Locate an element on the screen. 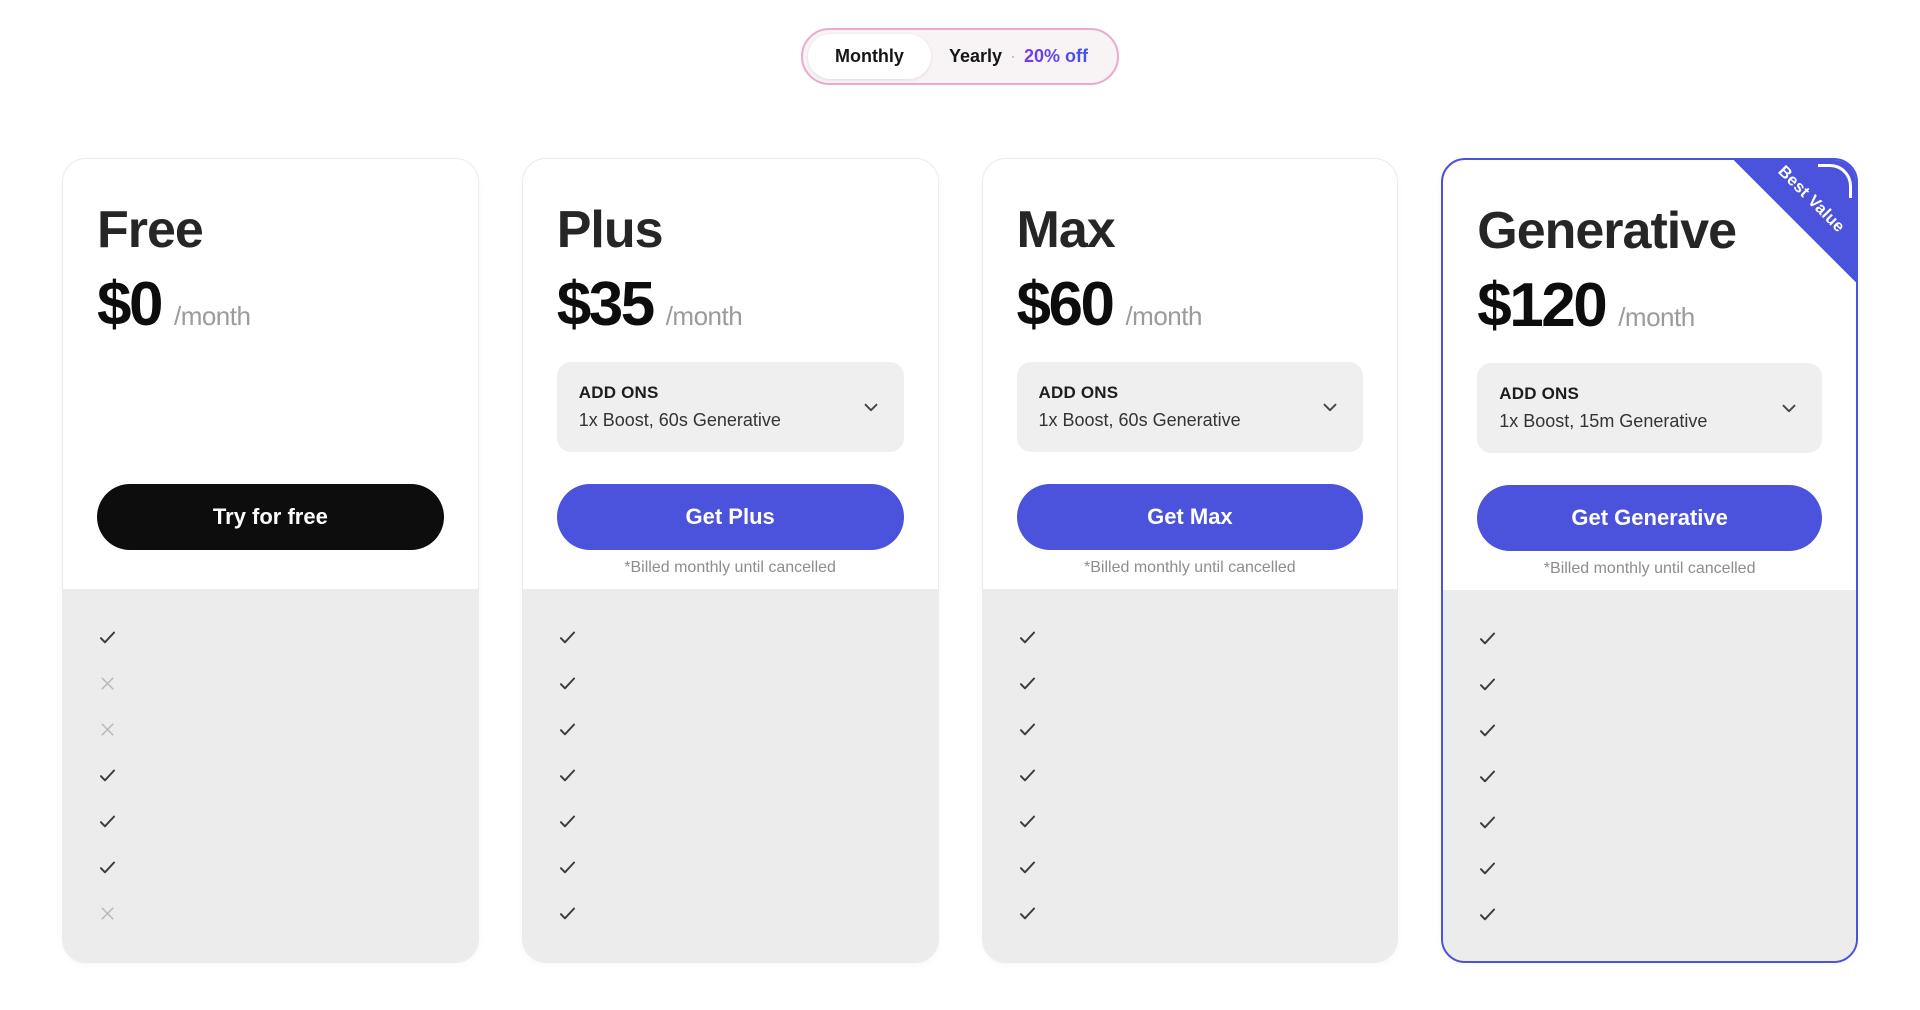  plan-price: $120 is located at coordinates (1542, 305).